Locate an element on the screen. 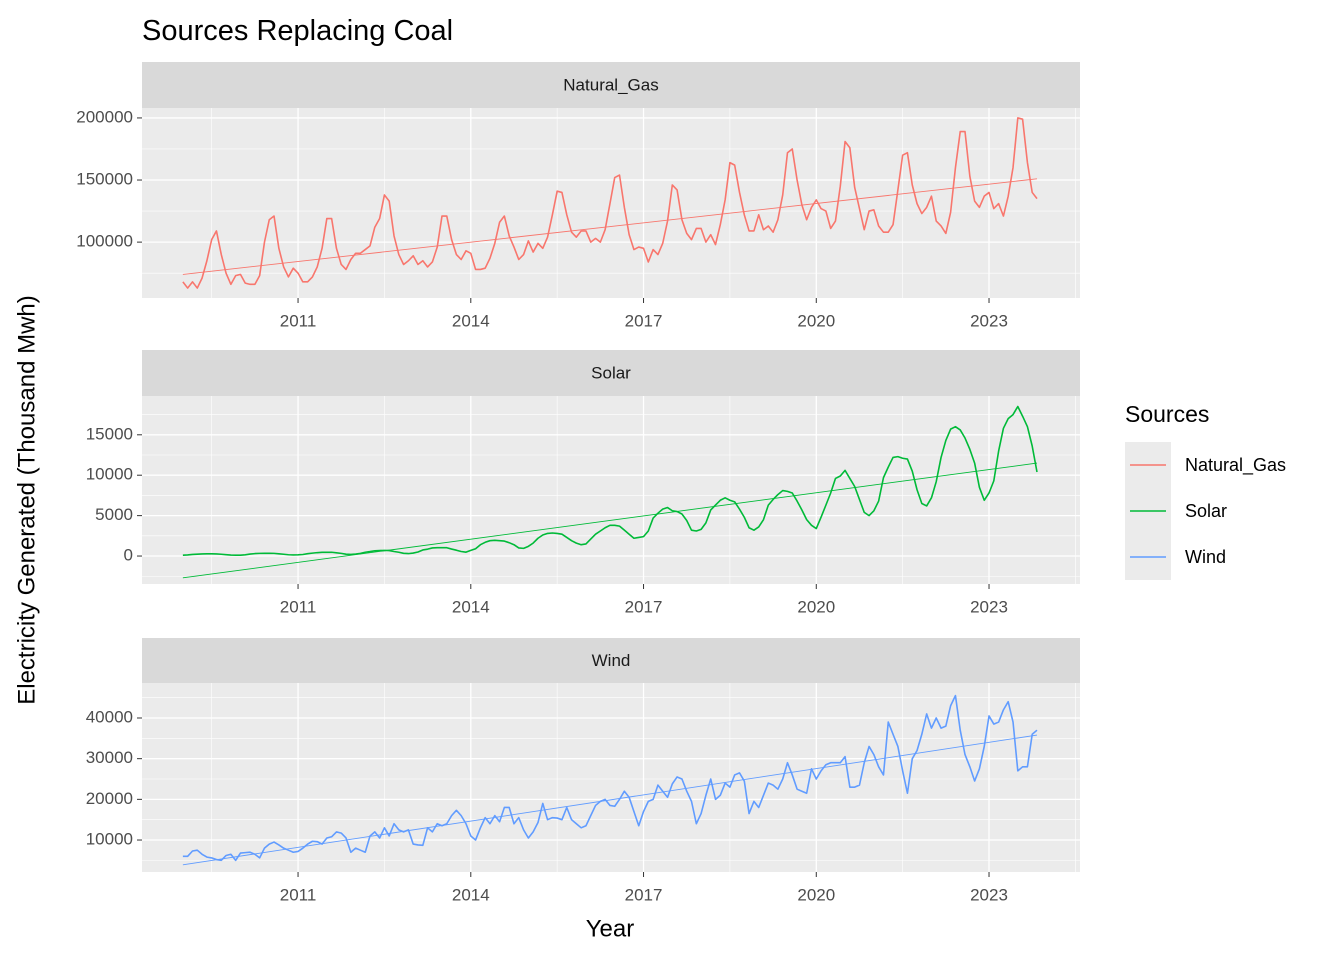 Image resolution: width=1344 pixels, height=960 pixels. legend-label: Solar is located at coordinates (1206, 511).